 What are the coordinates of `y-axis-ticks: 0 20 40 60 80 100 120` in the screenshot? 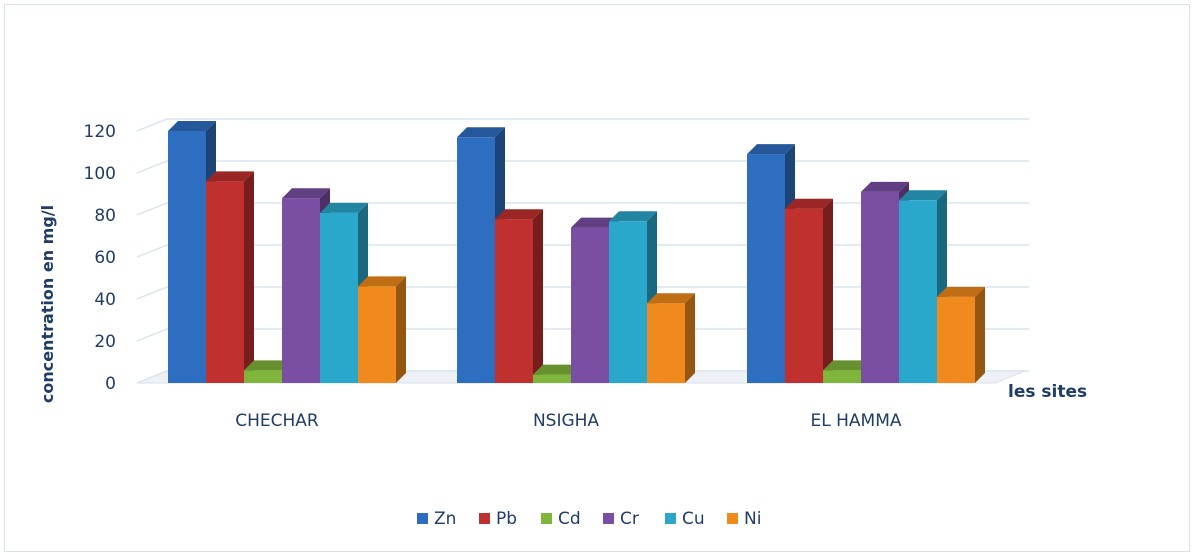 It's located at (100, 258).